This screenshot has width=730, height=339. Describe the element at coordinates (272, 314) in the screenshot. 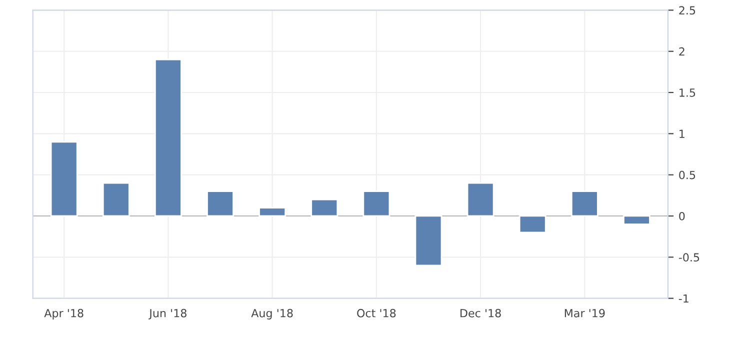

I see `x-tick-label: Aug '18` at that location.